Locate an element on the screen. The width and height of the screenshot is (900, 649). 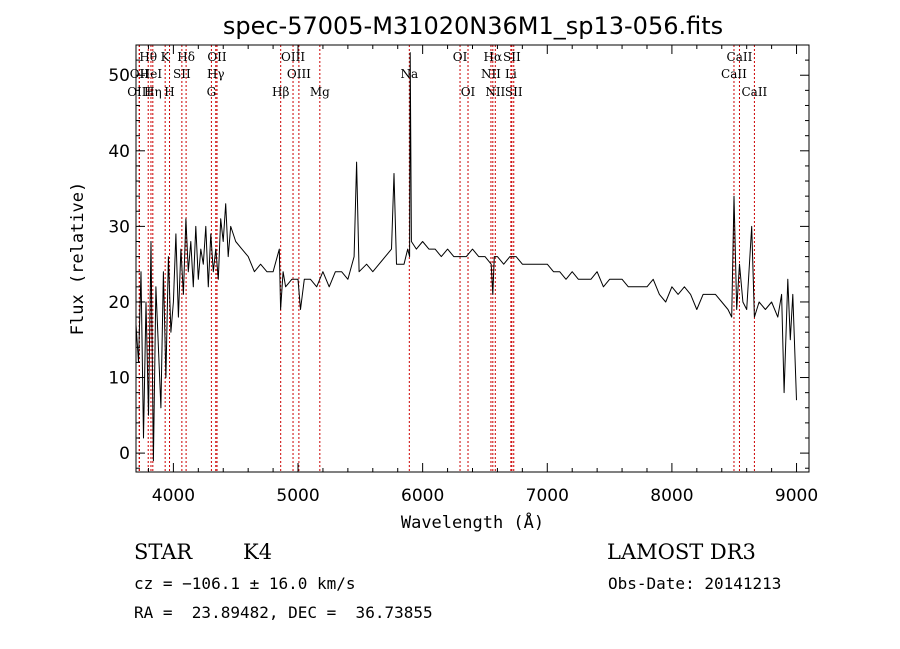
spectral-line-label: K is located at coordinates (166, 57).